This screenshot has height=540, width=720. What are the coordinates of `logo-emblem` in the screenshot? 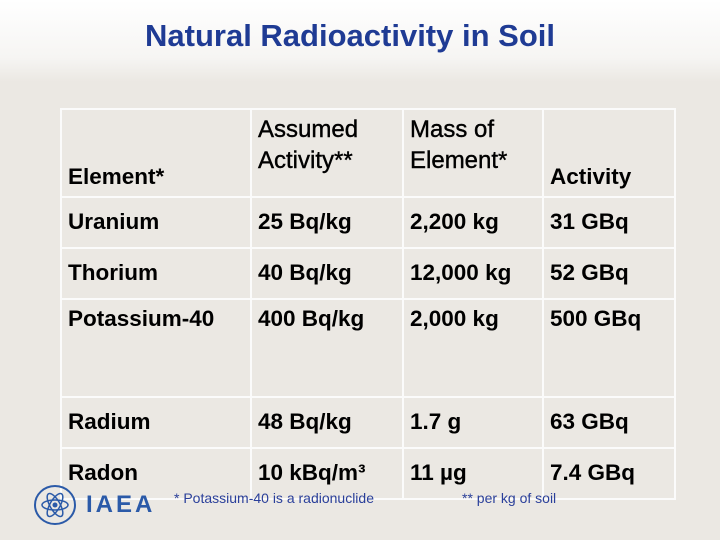 It's located at (55, 505).